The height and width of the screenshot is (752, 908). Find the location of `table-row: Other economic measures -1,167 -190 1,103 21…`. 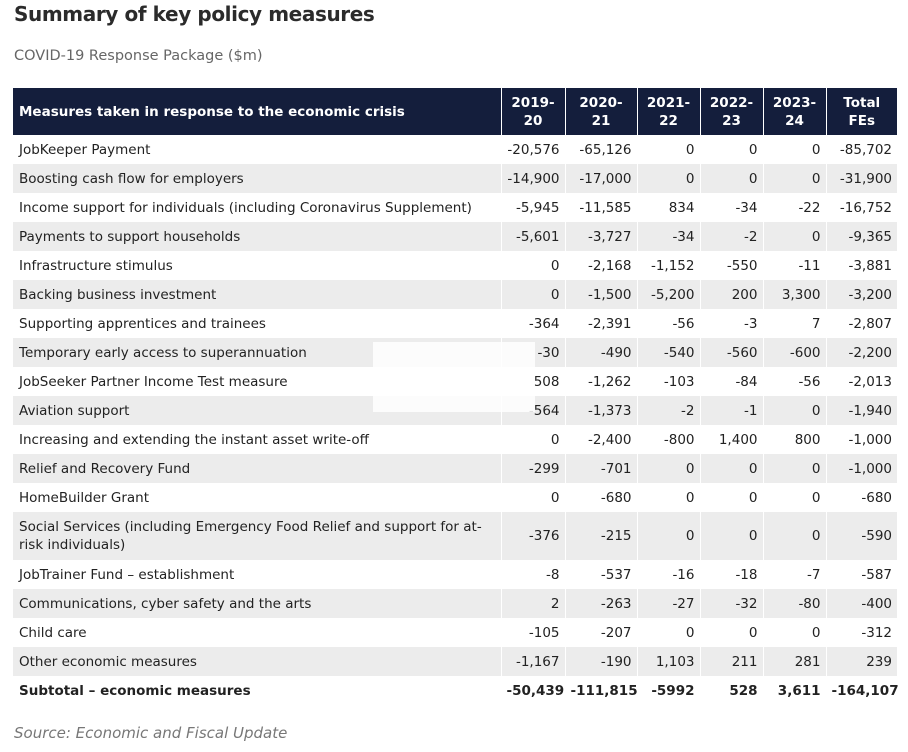

table-row: Other economic measures -1,167 -190 1,103 21… is located at coordinates (455, 661).